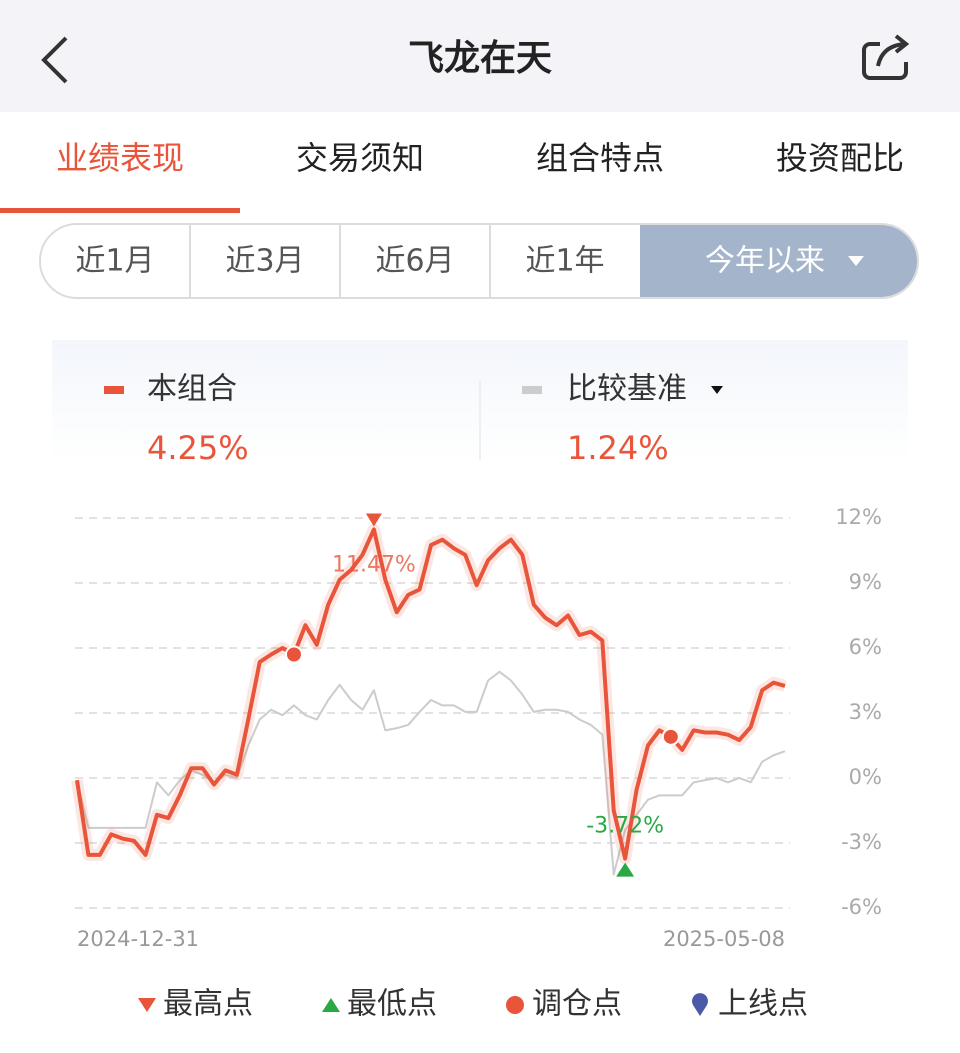 The height and width of the screenshot is (1053, 960). What do you see at coordinates (120, 210) in the screenshot?
I see `tab-underline` at bounding box center [120, 210].